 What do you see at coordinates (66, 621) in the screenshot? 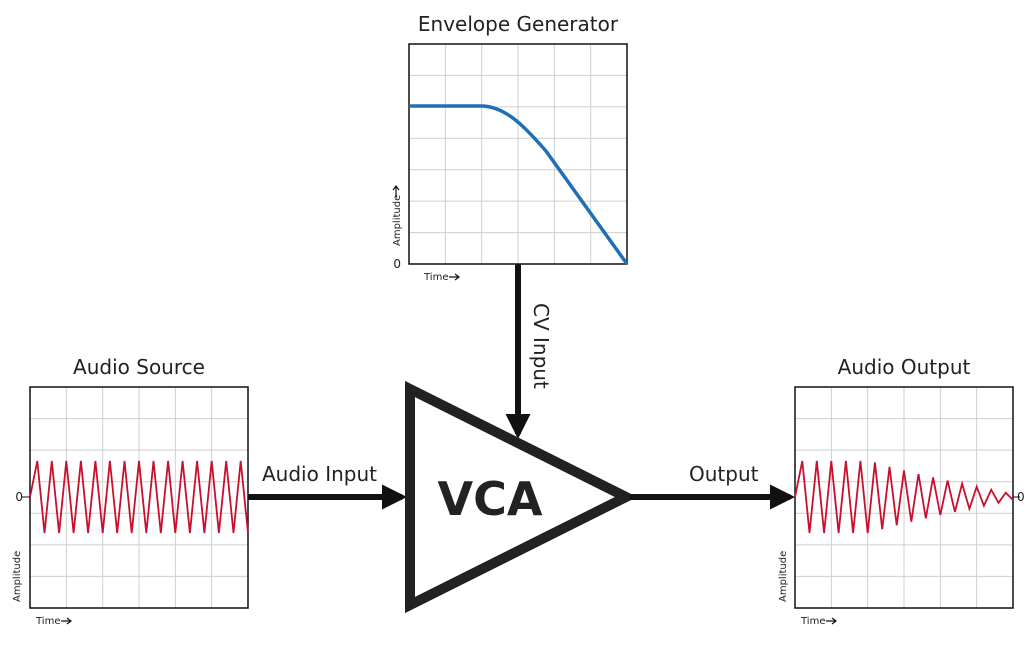
I see `audio-source-time-arrow-icon` at bounding box center [66, 621].